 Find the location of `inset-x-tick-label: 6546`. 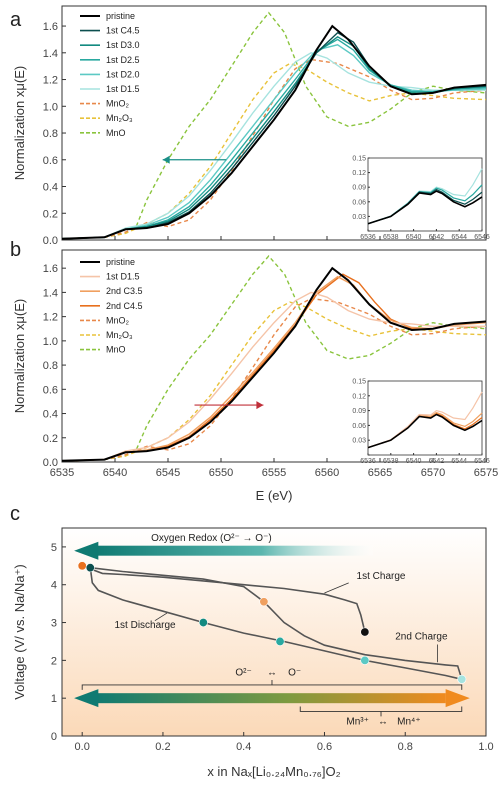

inset-x-tick-label: 6546 is located at coordinates (482, 237).